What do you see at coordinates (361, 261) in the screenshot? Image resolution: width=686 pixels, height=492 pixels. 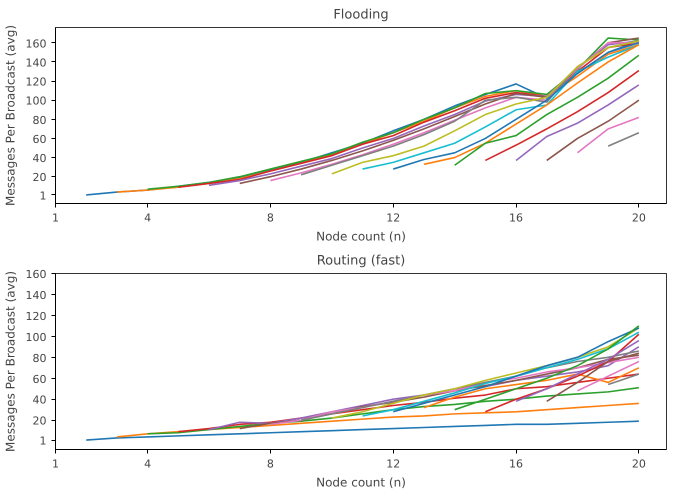 I see `chart-title: Routing (fast)` at bounding box center [361, 261].